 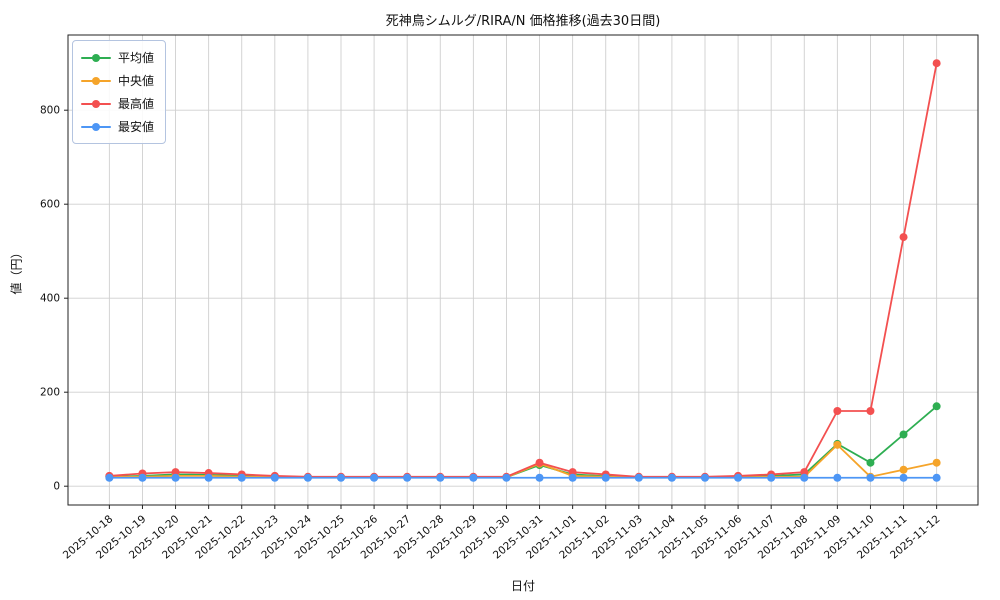 I want to click on median-line-marker-icon, so click(x=96, y=81).